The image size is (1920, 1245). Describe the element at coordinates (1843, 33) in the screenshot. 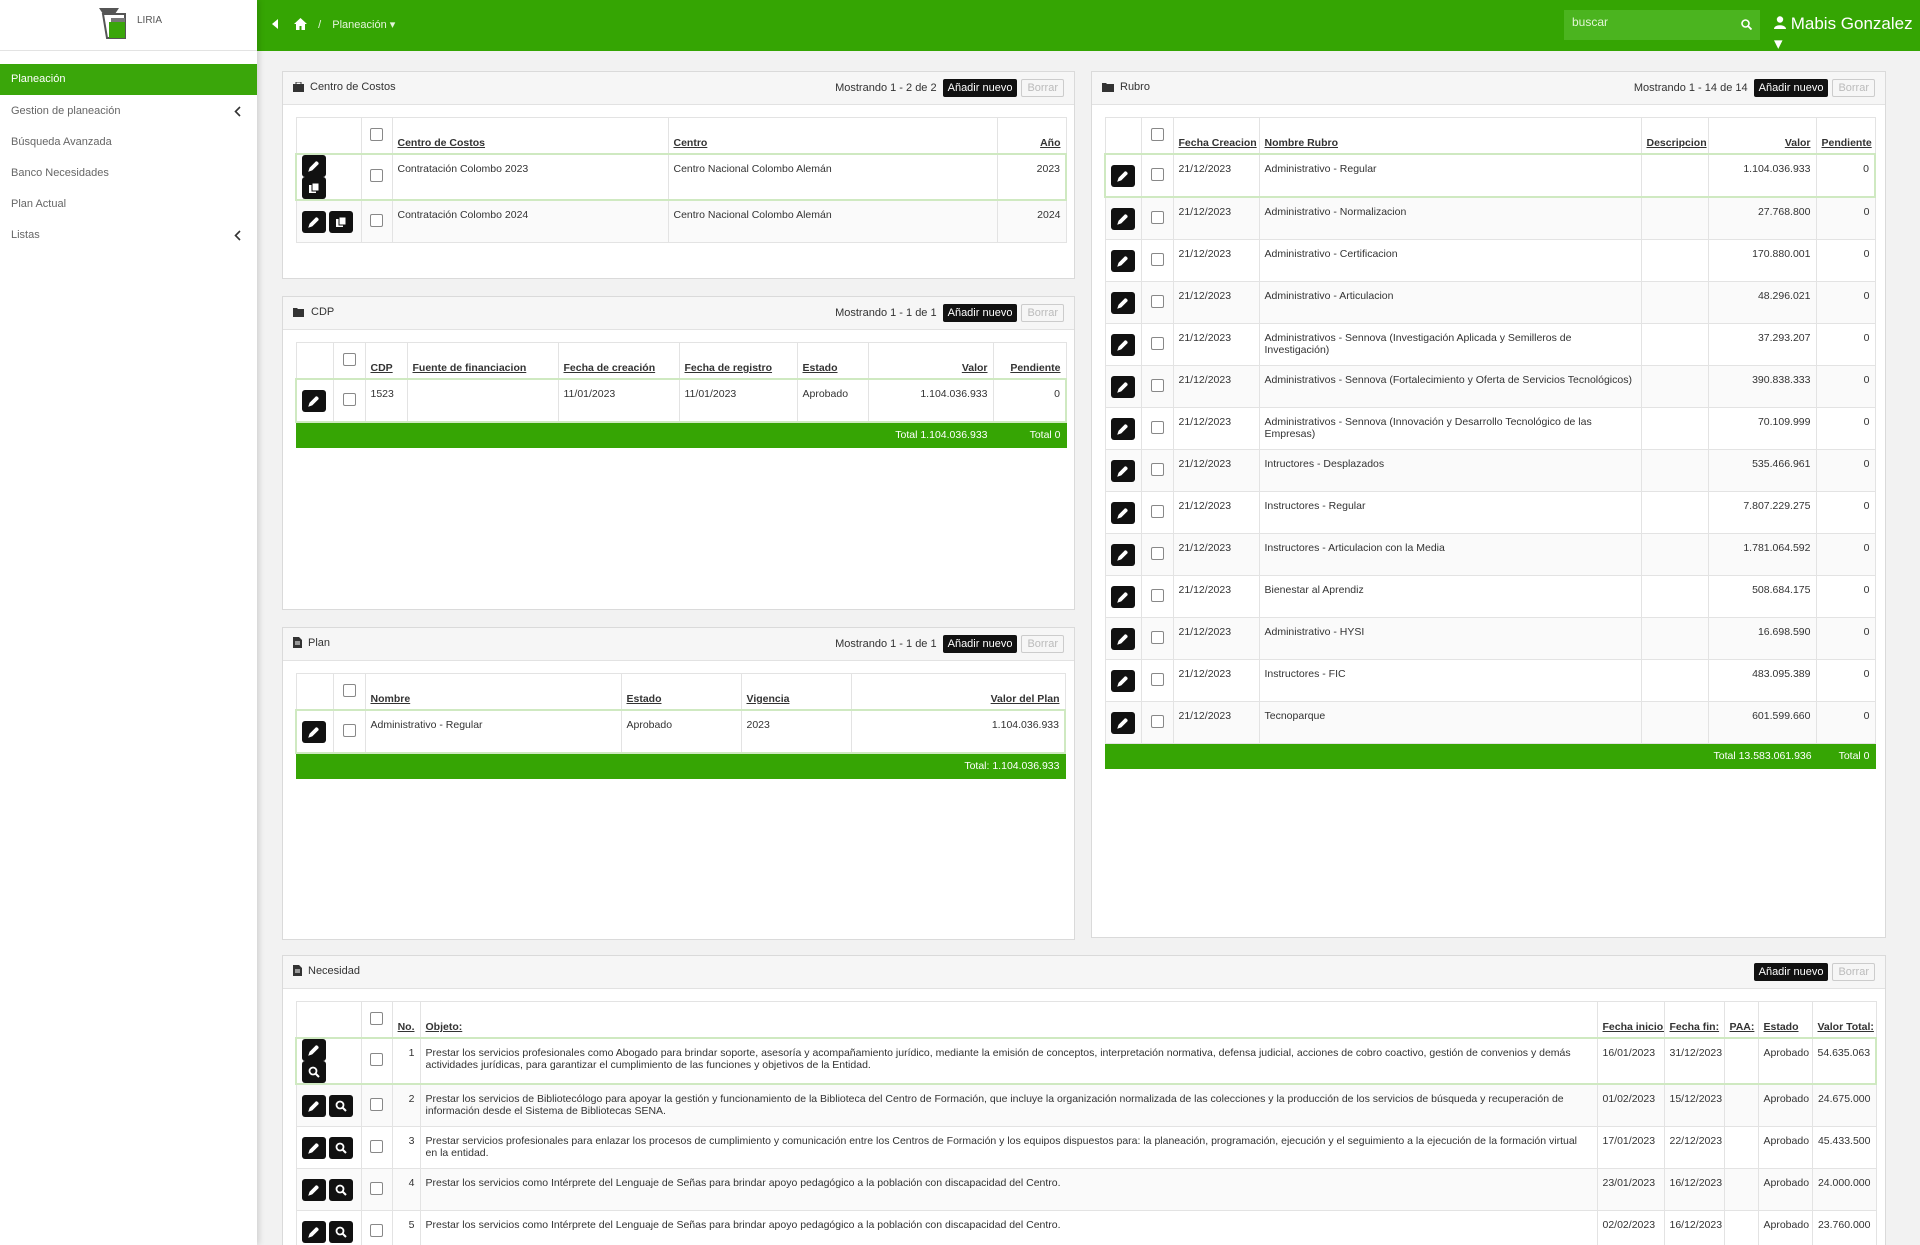

I see `user-menu: Mabis Gonzalez ▾` at that location.